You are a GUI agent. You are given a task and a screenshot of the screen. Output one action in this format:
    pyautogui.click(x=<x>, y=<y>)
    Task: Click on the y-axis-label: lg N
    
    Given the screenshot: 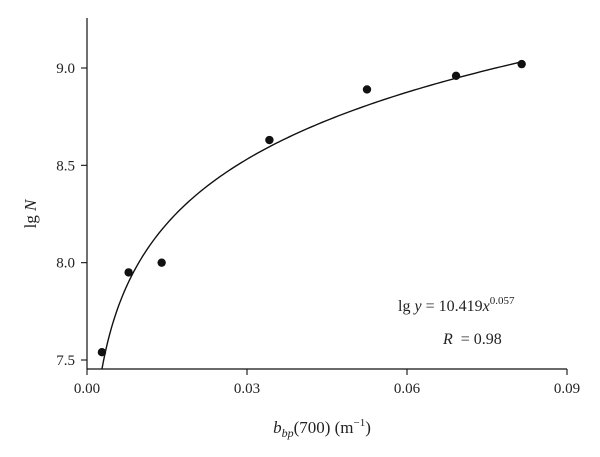 What is the action you would take?
    pyautogui.click(x=30, y=213)
    